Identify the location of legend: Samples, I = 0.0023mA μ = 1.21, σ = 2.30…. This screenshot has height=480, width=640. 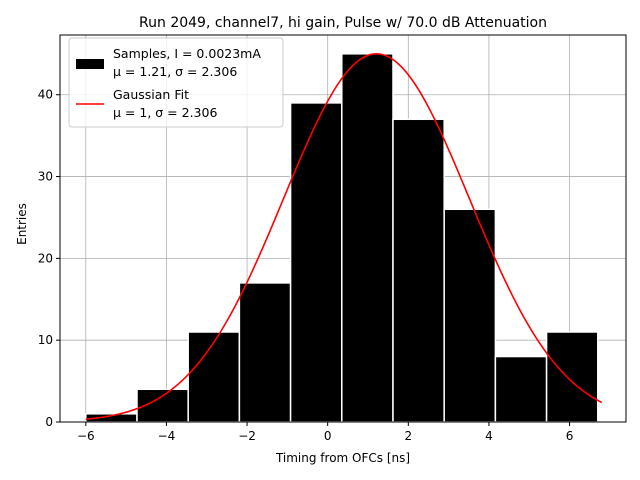
(176, 82).